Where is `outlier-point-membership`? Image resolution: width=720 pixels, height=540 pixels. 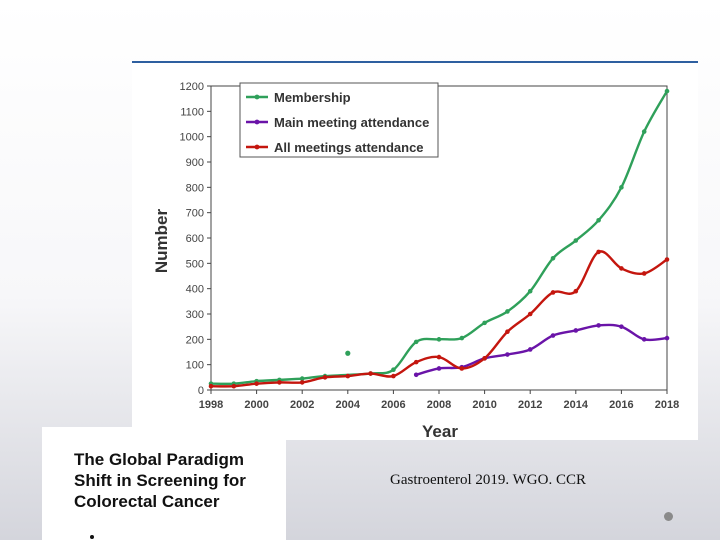 outlier-point-membership is located at coordinates (348, 353).